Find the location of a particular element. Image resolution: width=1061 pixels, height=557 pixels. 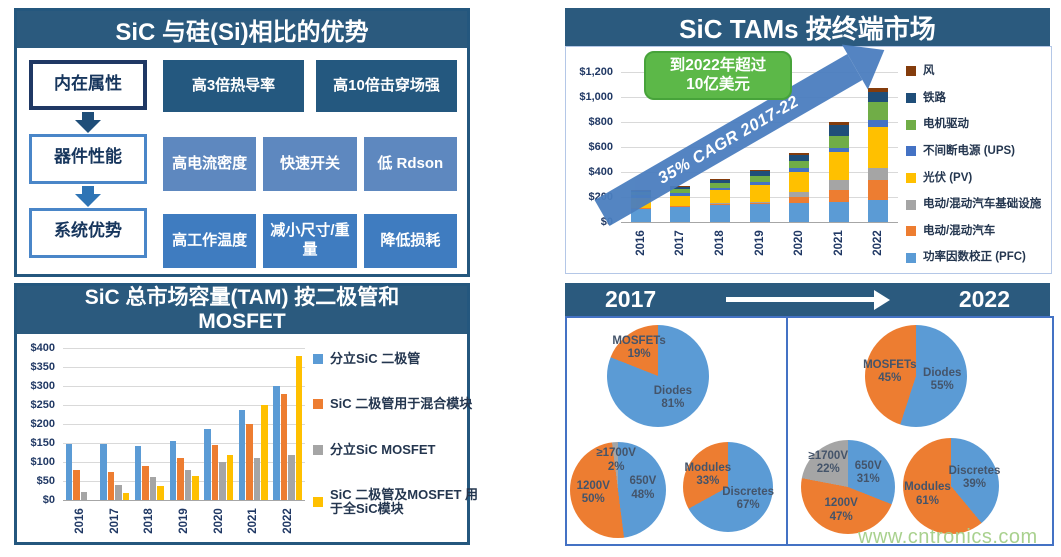

y-axis-tick: $0 is located at coordinates (48, 499).